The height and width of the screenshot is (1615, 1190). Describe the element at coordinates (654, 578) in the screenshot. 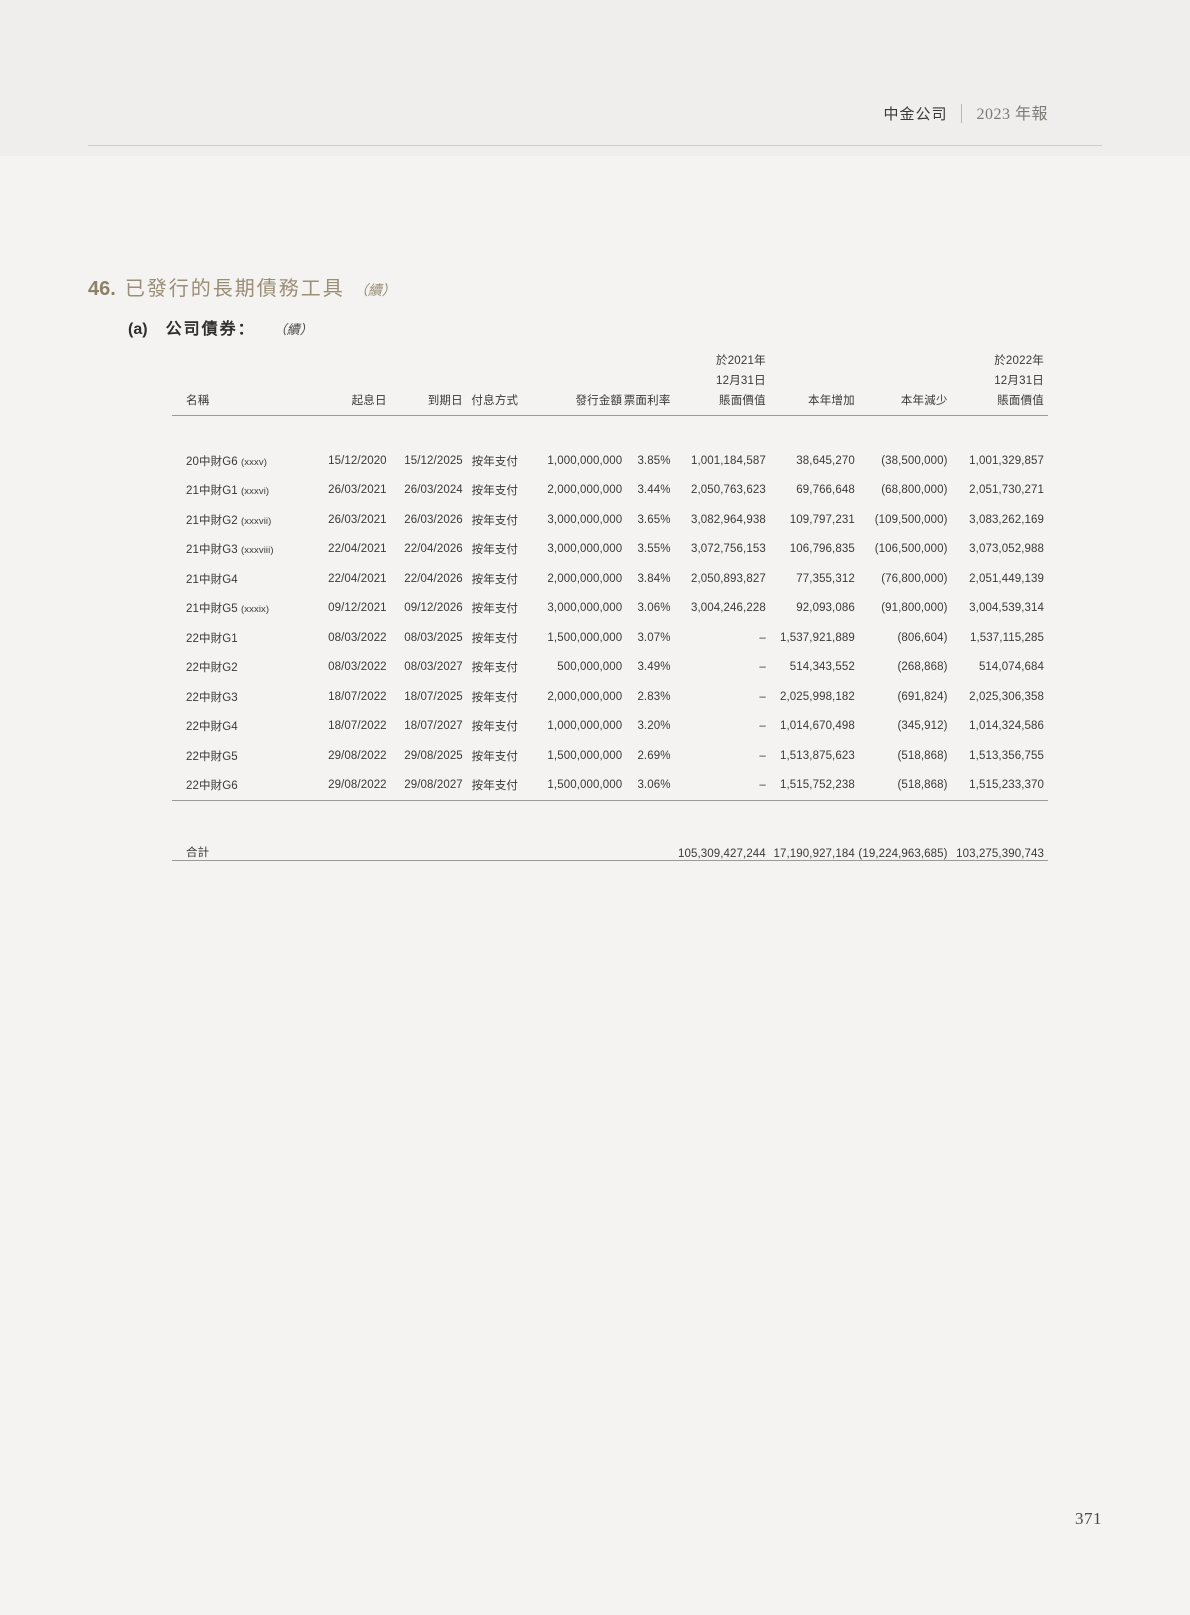

I see `cell-coupon-rate: 3.84%` at that location.